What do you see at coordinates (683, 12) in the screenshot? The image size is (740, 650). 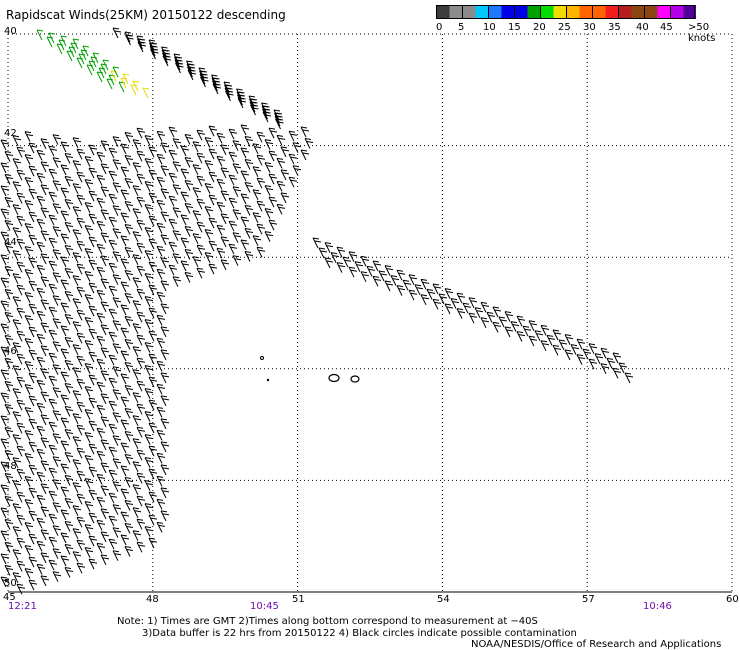 I see `scale-swatch` at bounding box center [683, 12].